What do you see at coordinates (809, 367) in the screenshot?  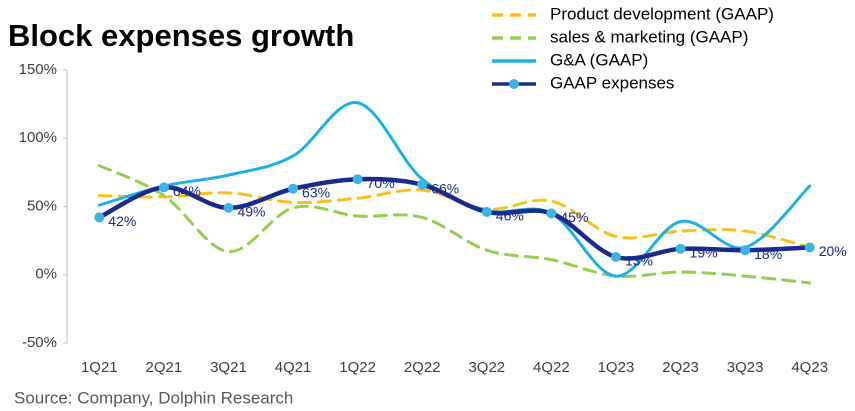 I see `x-tick-label: 4Q23` at bounding box center [809, 367].